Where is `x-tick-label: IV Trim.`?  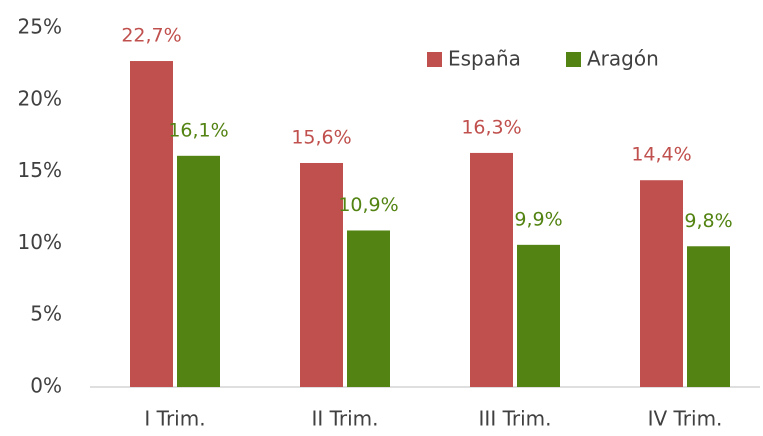
x-tick-label: IV Trim. is located at coordinates (685, 419).